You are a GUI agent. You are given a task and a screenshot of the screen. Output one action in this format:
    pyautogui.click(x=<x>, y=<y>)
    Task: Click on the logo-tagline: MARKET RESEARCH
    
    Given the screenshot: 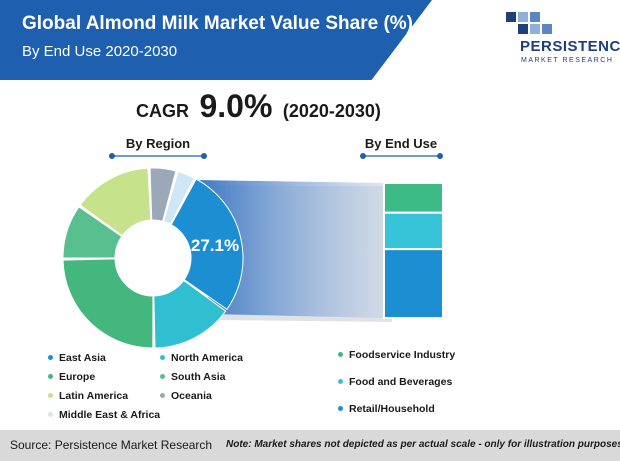 What is the action you would take?
    pyautogui.click(x=567, y=60)
    